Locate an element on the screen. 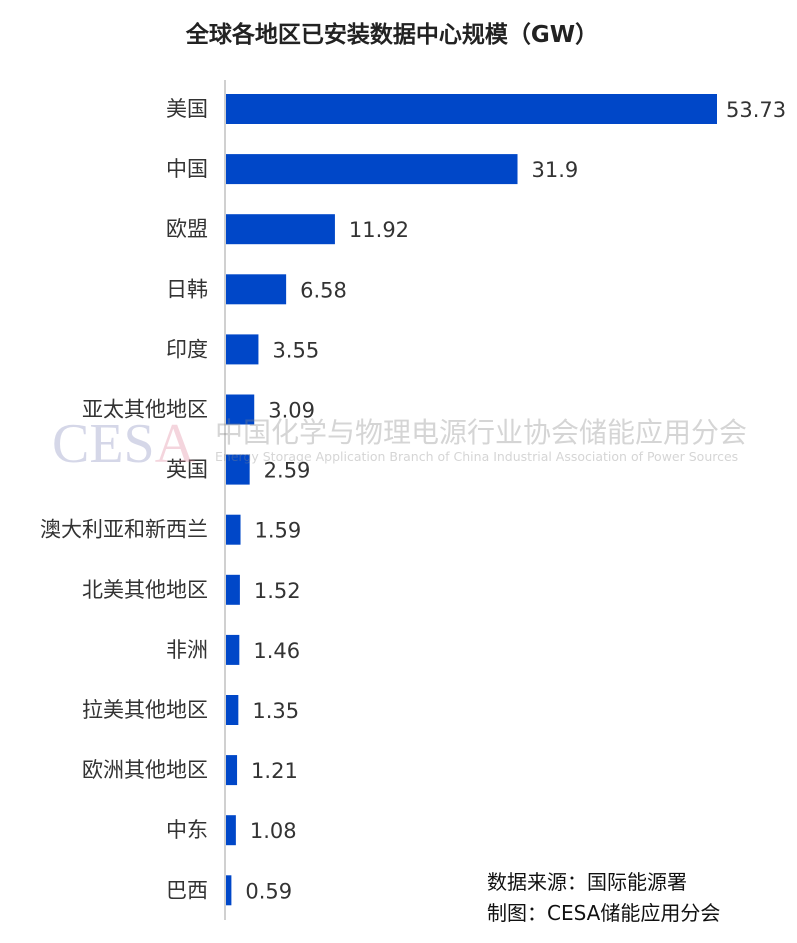  chart-title: 全球各地区已安装数据中心规模（GW） is located at coordinates (391, 34).